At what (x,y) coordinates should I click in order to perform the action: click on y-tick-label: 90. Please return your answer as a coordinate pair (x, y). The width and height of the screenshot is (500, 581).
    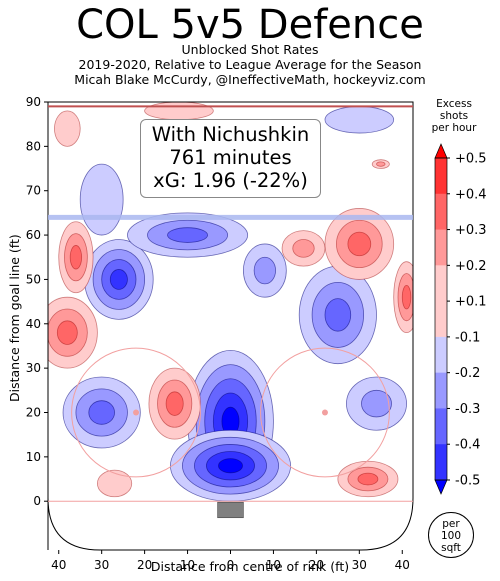
    Looking at the image, I should click on (33, 102).